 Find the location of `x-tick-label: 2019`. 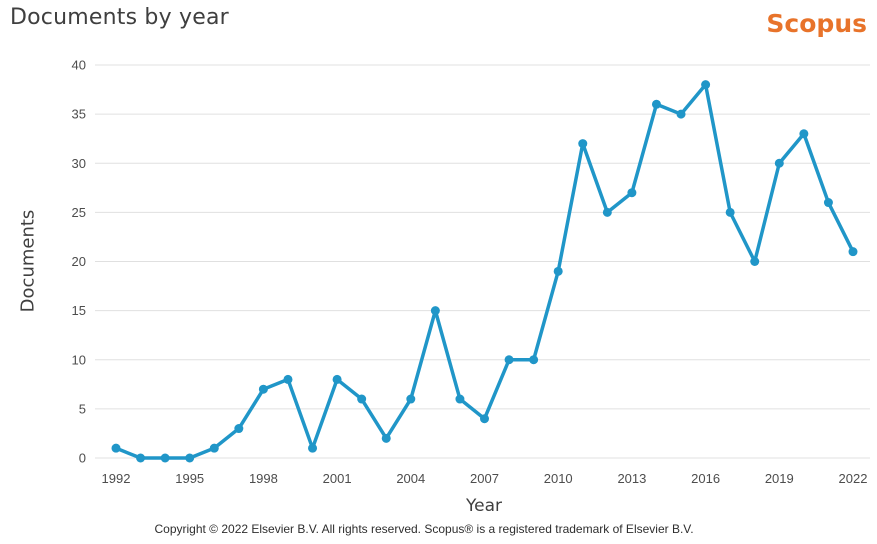

x-tick-label: 2019 is located at coordinates (779, 478).